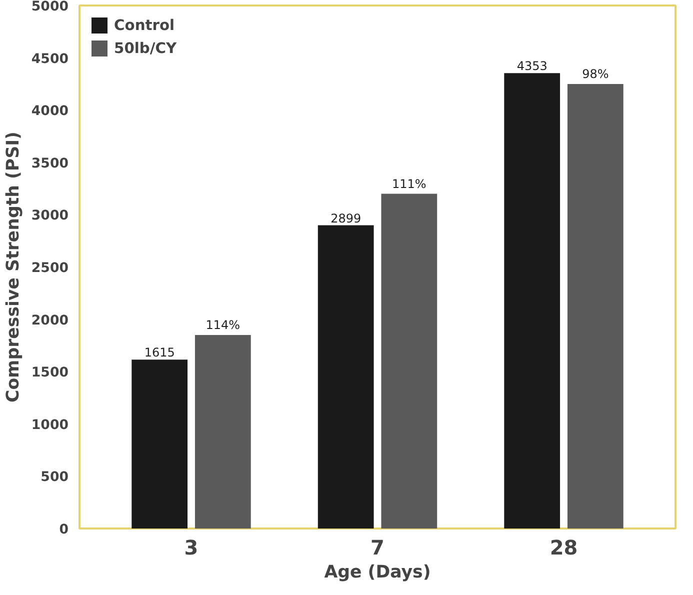 This screenshot has height=595, width=693. I want to click on x-tick-label: 3, so click(191, 548).